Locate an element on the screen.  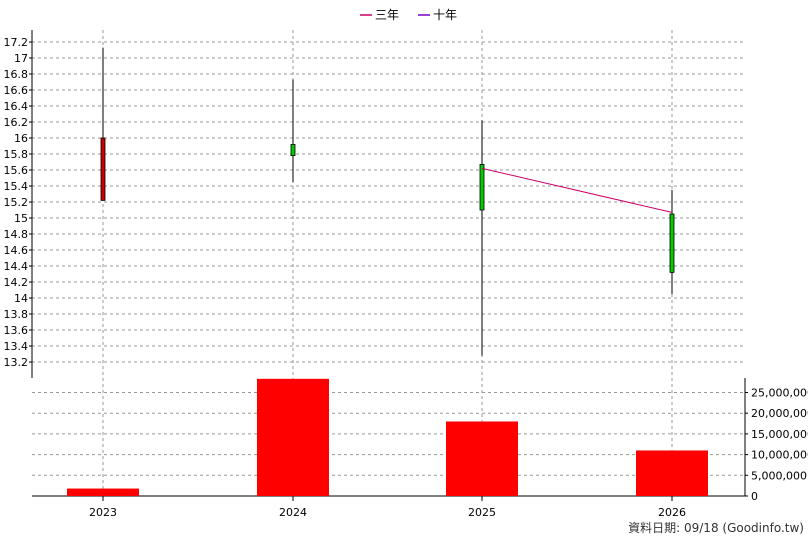
price-tick-label-6: 14.4 is located at coordinates (16, 266).